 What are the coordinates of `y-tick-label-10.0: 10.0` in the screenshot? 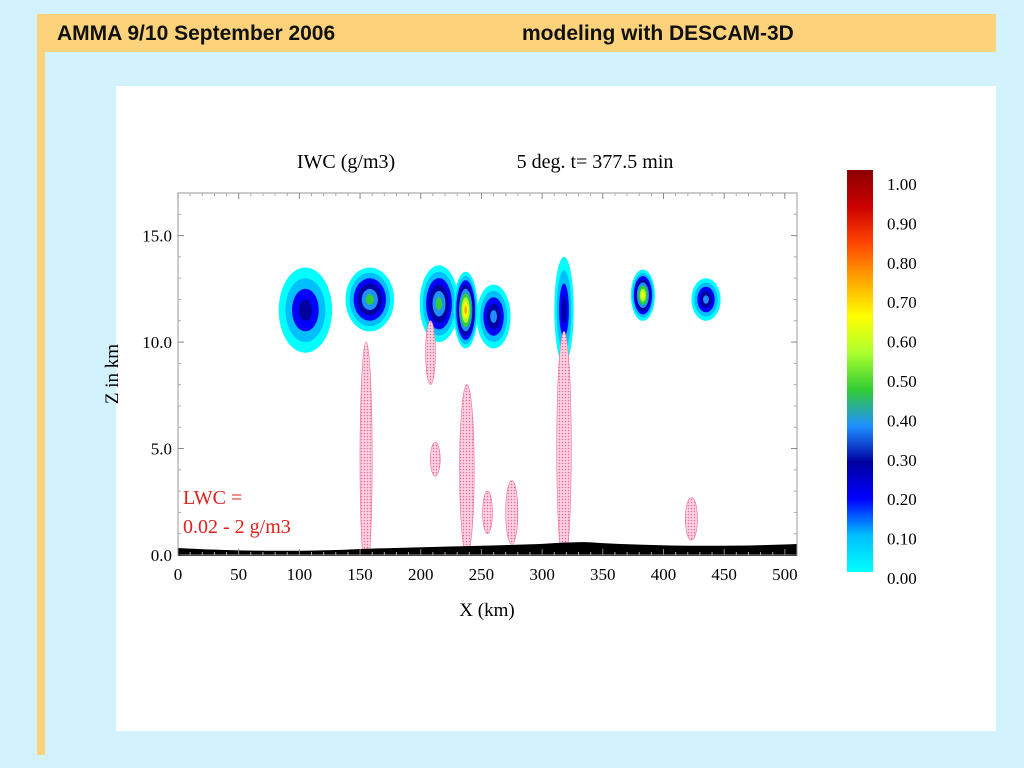 It's located at (157, 342).